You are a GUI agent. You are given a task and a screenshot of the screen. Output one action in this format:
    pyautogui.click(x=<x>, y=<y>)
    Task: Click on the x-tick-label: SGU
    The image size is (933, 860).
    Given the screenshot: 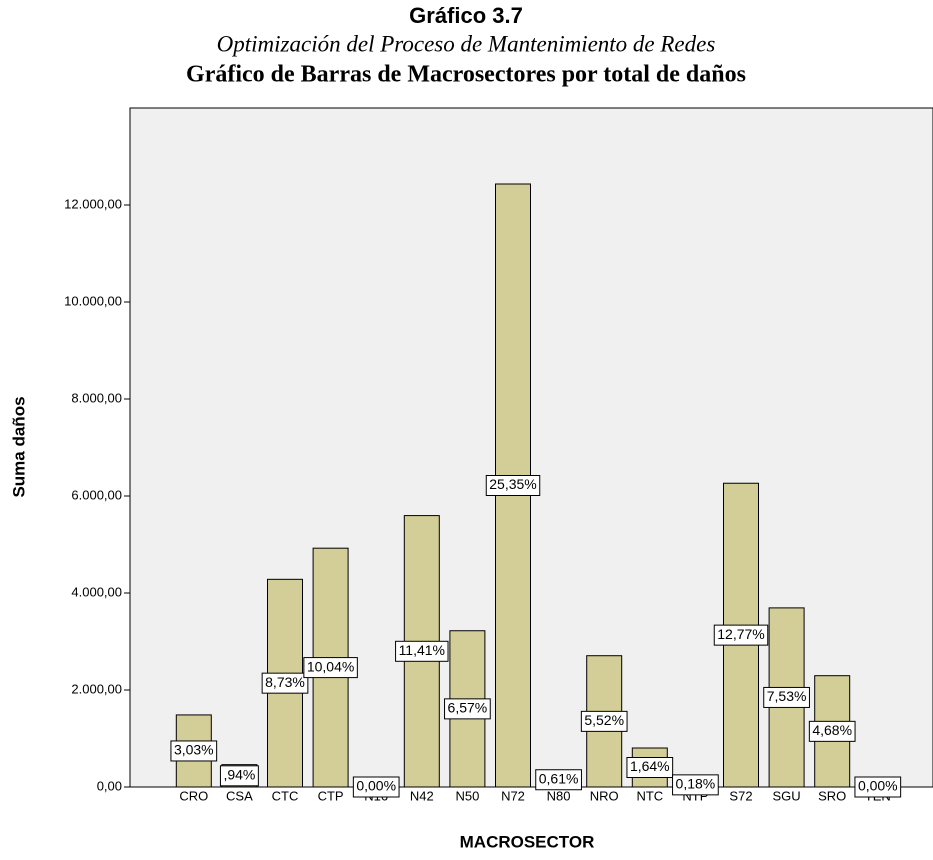 What is the action you would take?
    pyautogui.click(x=787, y=795)
    